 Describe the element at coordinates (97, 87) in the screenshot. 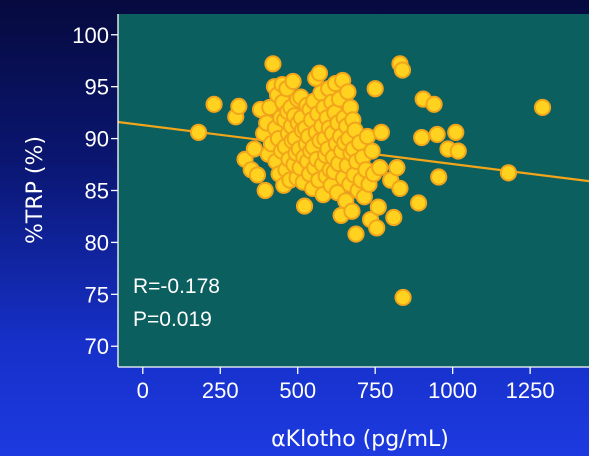

I see `y-tick-label: 95` at that location.